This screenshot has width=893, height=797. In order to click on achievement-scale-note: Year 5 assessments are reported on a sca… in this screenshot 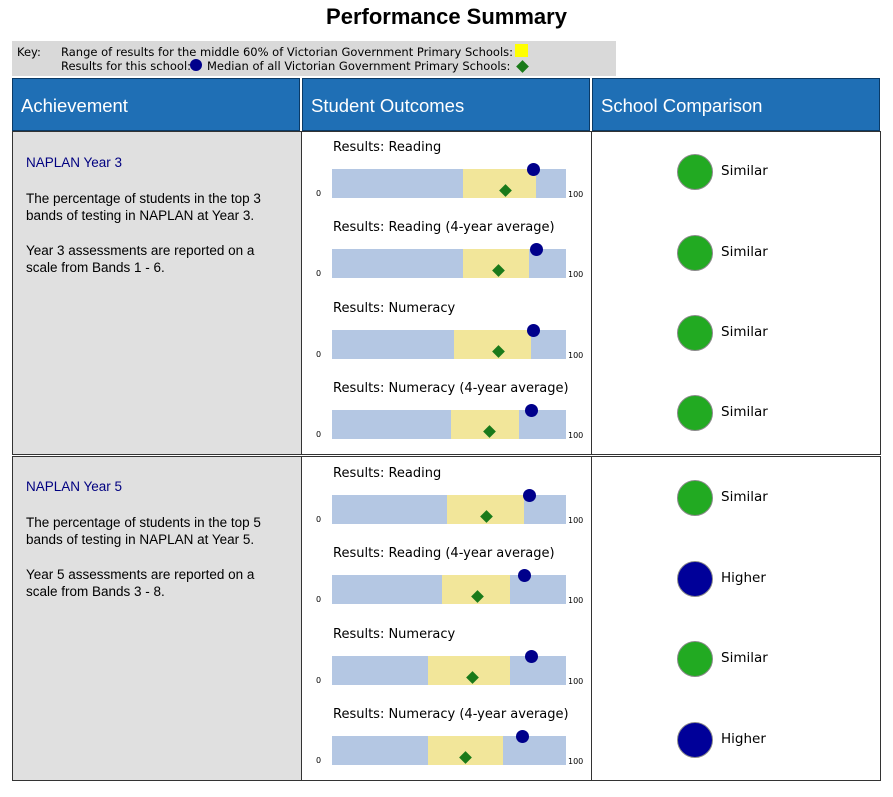, I will do `click(140, 583)`.